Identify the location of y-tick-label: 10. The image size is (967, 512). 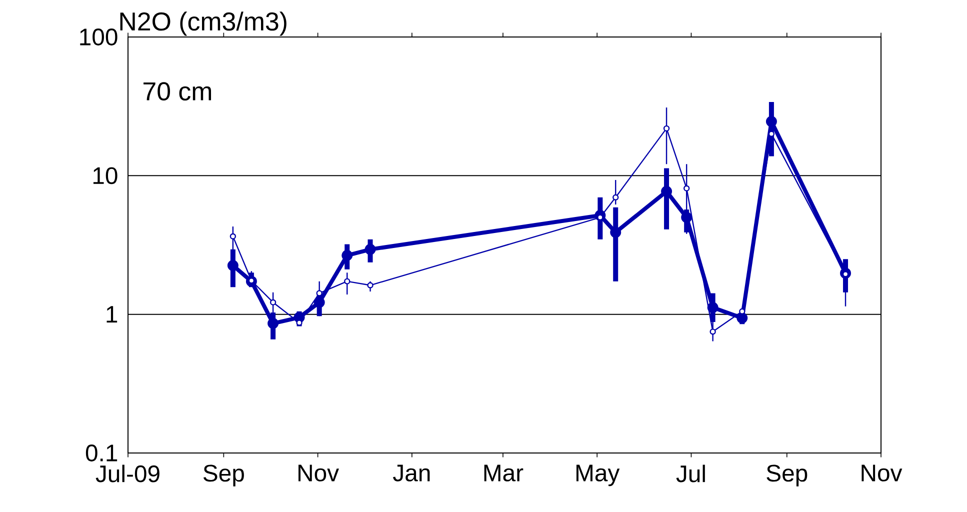
(105, 175).